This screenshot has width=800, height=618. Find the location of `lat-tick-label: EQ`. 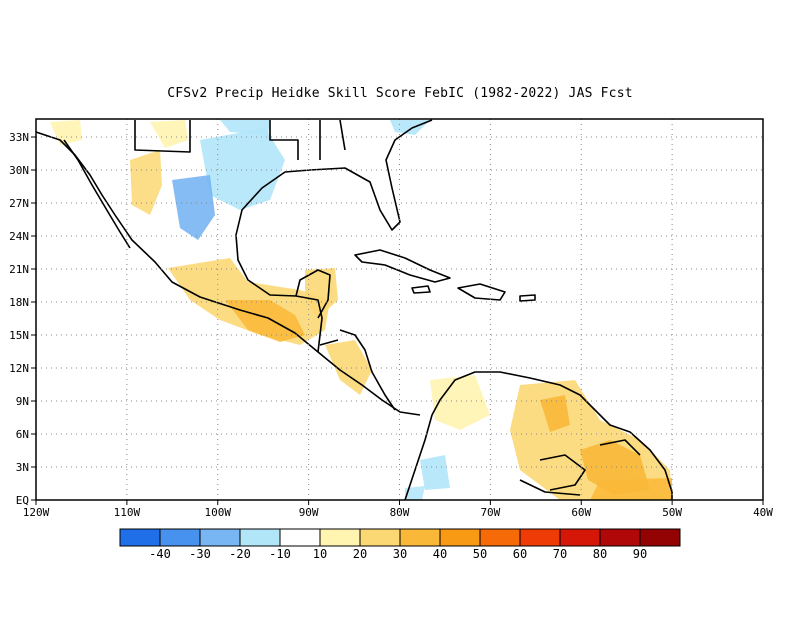

lat-tick-label: EQ is located at coordinates (22, 500).